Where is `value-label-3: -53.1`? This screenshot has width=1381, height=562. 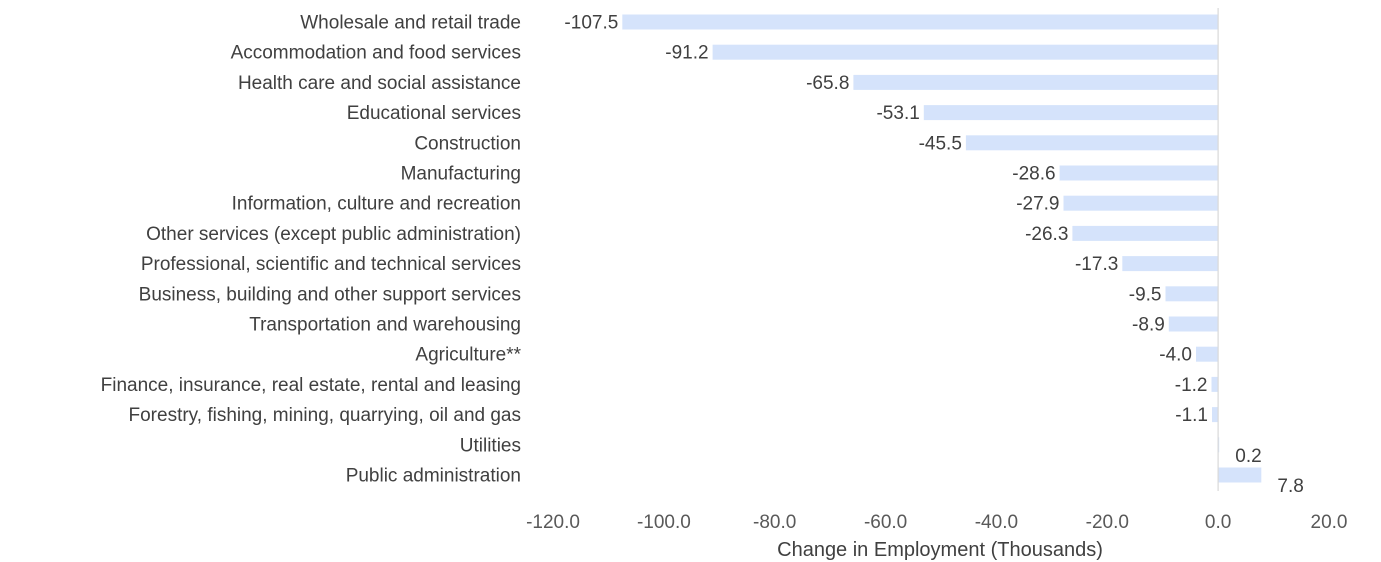
value-label-3: -53.1 is located at coordinates (897, 113).